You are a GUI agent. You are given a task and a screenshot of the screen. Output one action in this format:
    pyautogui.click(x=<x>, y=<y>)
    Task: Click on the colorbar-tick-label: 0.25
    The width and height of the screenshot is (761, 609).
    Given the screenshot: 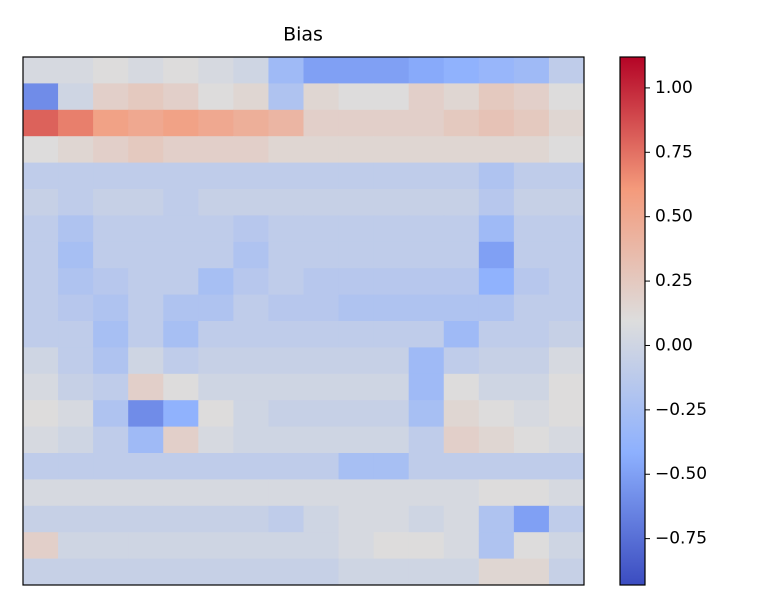 What is the action you would take?
    pyautogui.click(x=674, y=281)
    